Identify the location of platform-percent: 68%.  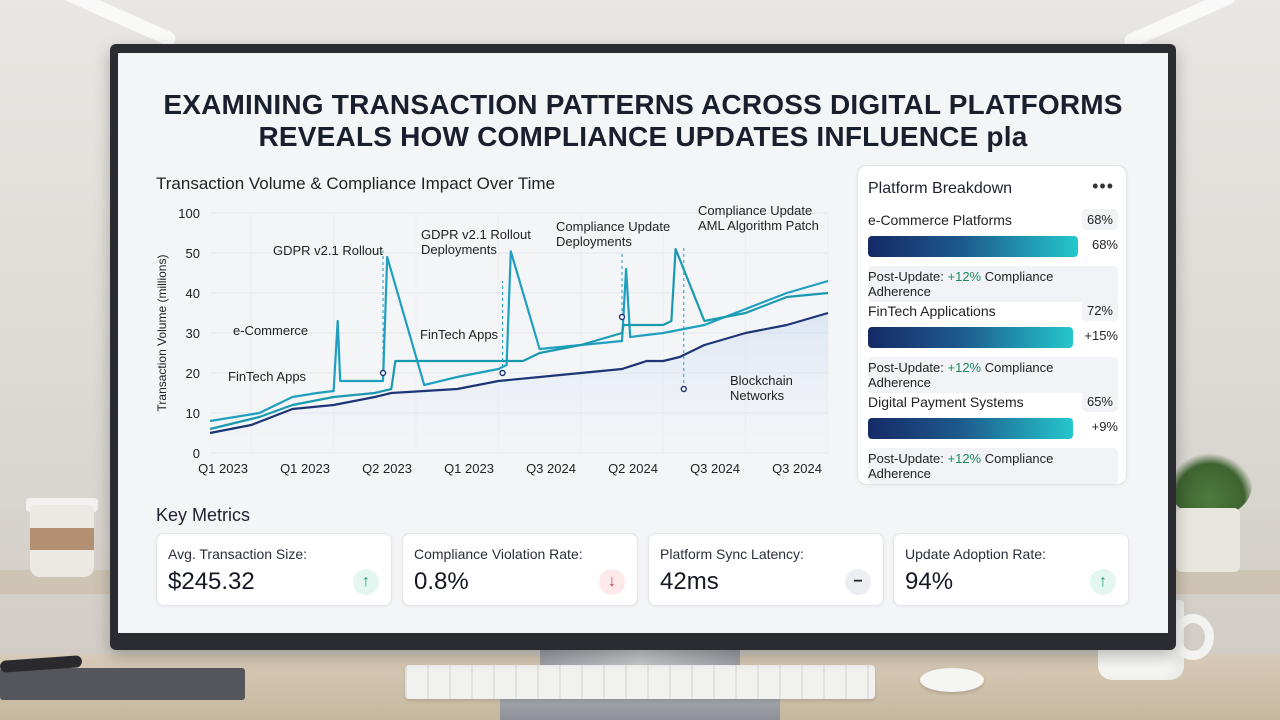
(1099, 219).